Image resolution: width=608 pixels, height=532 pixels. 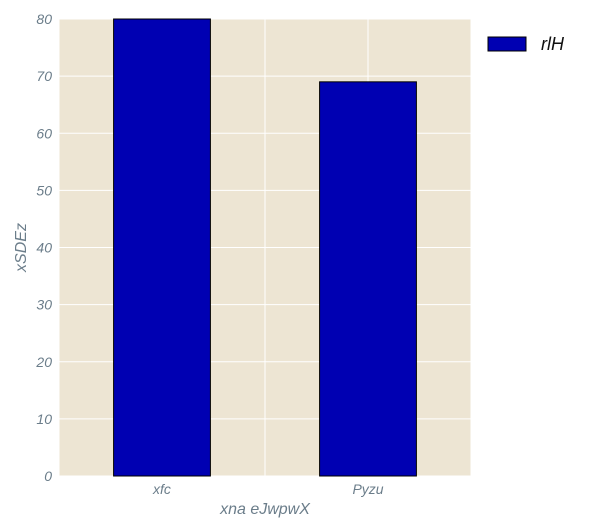 What do you see at coordinates (367, 489) in the screenshot?
I see `x-tick-label: Pyzu` at bounding box center [367, 489].